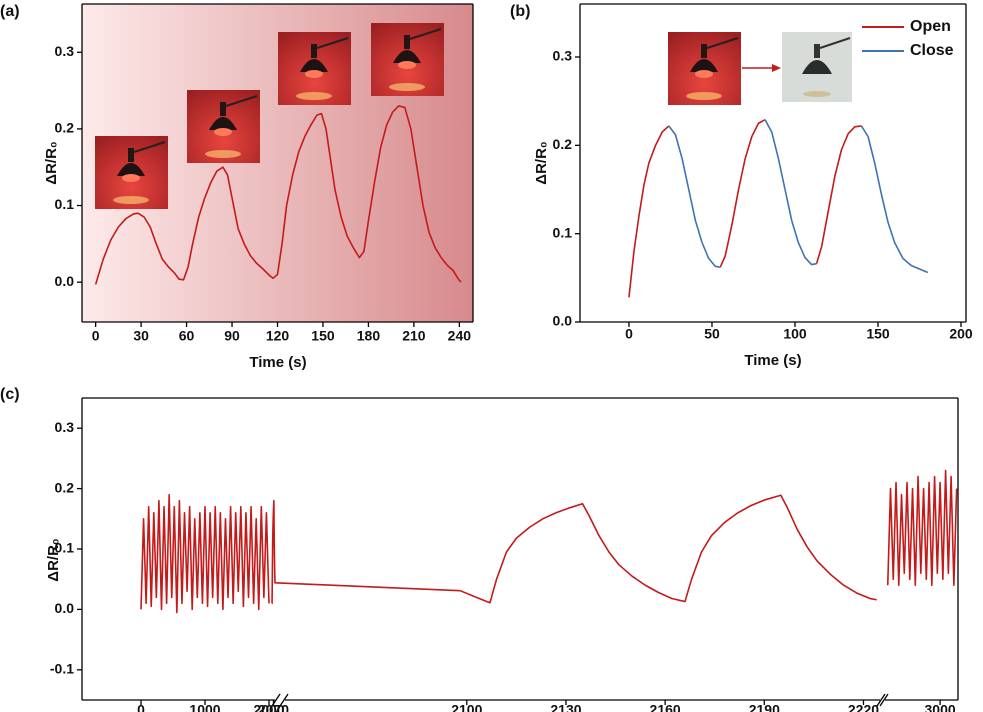 Image resolution: width=983 pixels, height=712 pixels. I want to click on x-tick-label: 100, so click(795, 334).